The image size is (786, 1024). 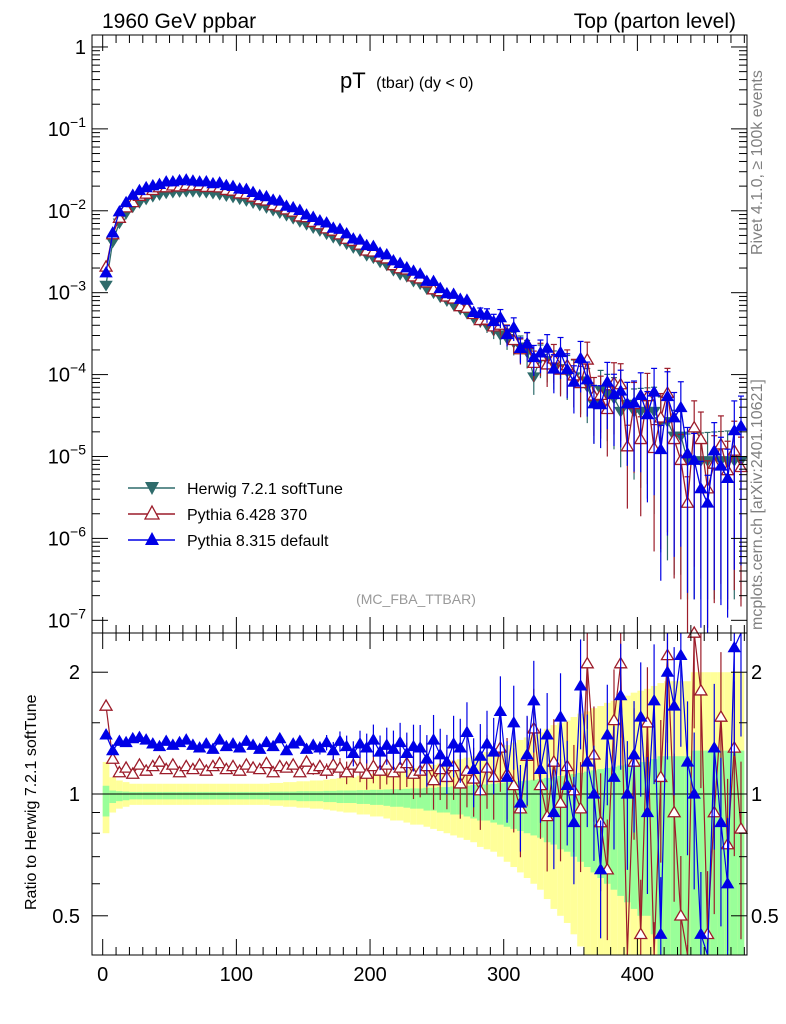 I want to click on title-main: pT, so click(x=353, y=80).